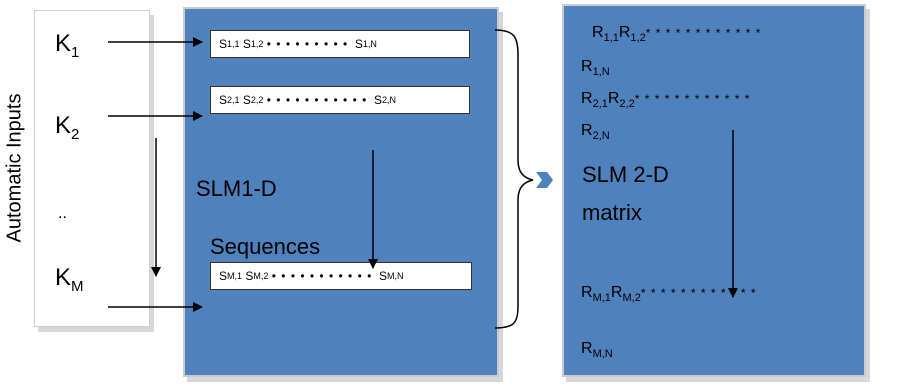 This screenshot has width=908, height=389. I want to click on matrix-row-2-end: R2,N, so click(595, 132).